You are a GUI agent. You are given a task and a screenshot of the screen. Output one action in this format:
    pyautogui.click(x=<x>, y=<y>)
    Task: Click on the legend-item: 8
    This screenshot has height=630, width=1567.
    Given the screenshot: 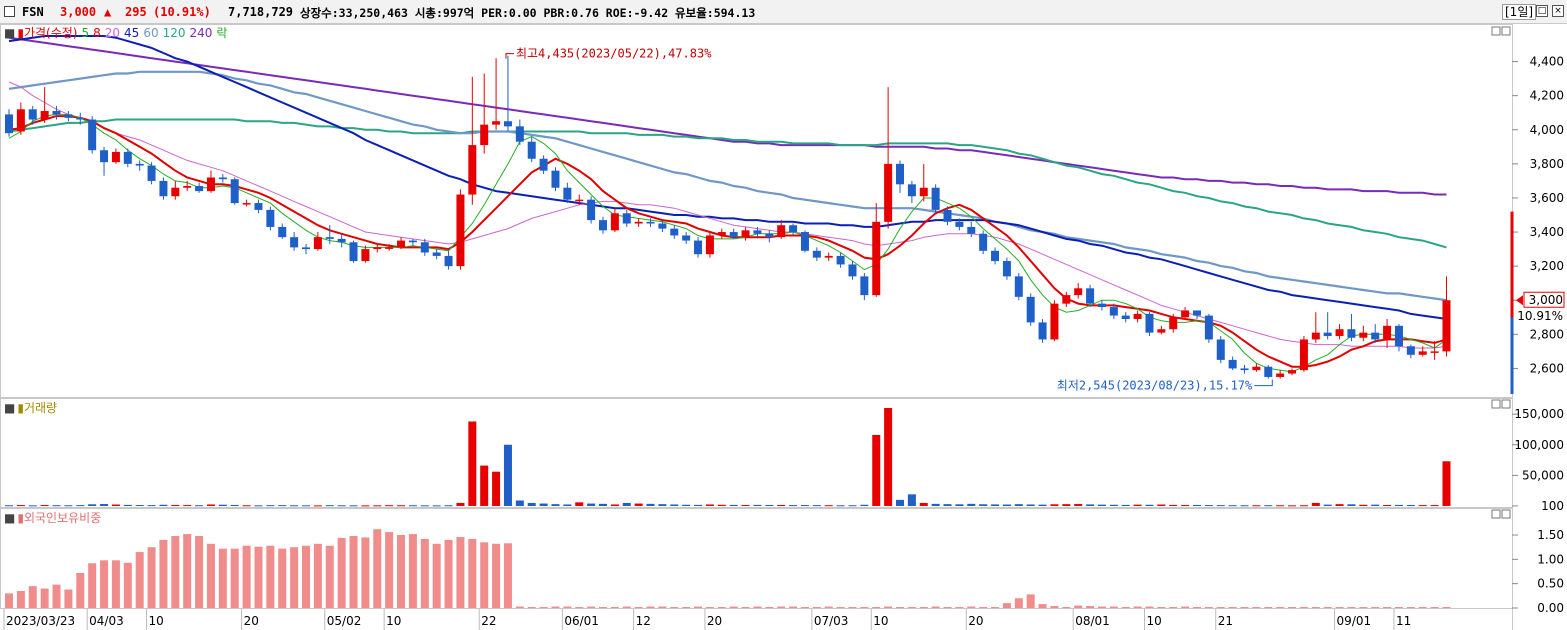 What is the action you would take?
    pyautogui.click(x=97, y=33)
    